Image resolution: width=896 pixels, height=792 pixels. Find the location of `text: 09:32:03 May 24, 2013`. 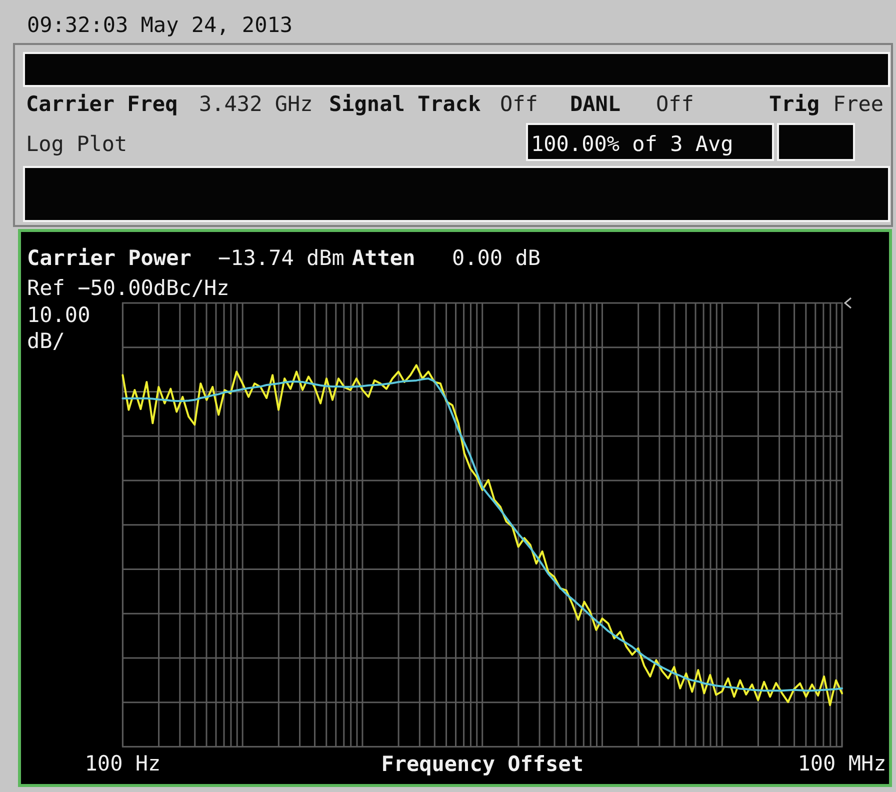

text: 09:32:03 May 24, 2013 is located at coordinates (160, 25).